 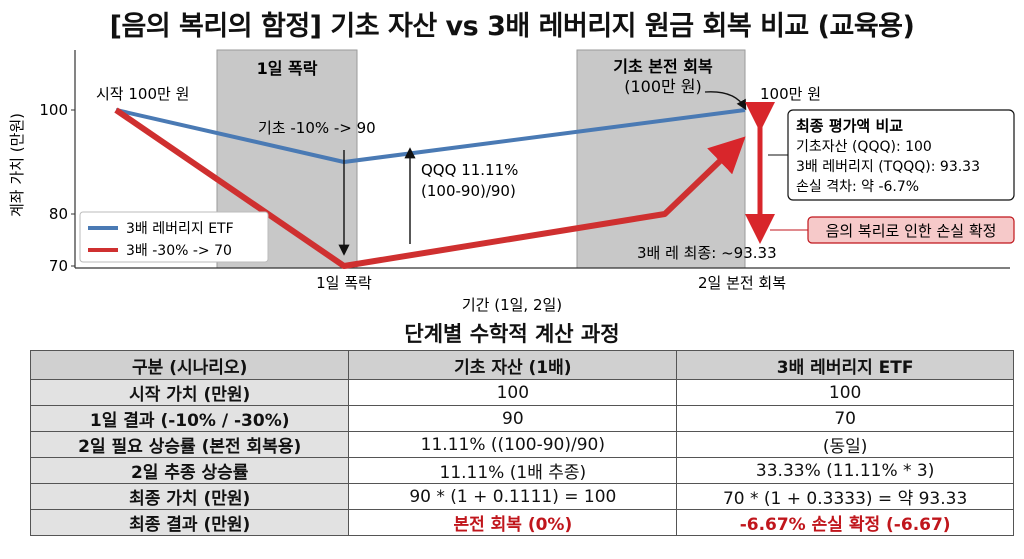 I want to click on final-box-title: 최종 평가액 비교, so click(x=849, y=126).